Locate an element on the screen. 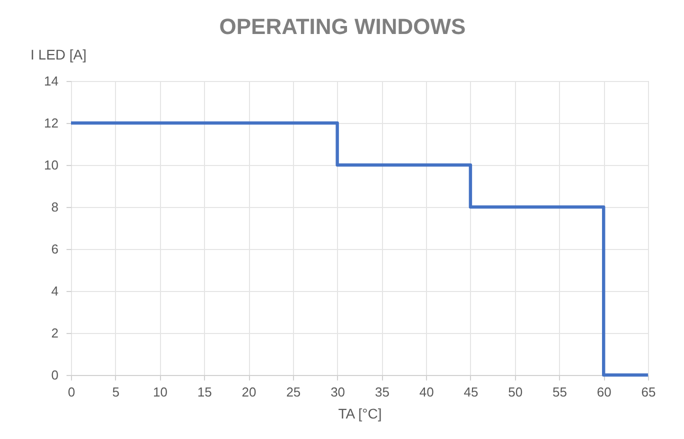  x-tick-label: 60 is located at coordinates (604, 392).